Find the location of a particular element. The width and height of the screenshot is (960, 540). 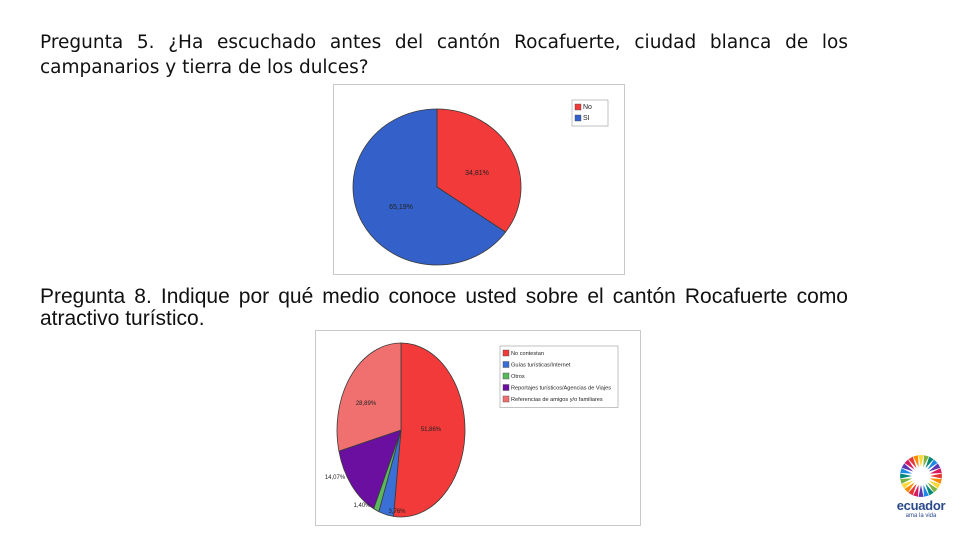

legend-label-0: No contestan is located at coordinates (527, 354).